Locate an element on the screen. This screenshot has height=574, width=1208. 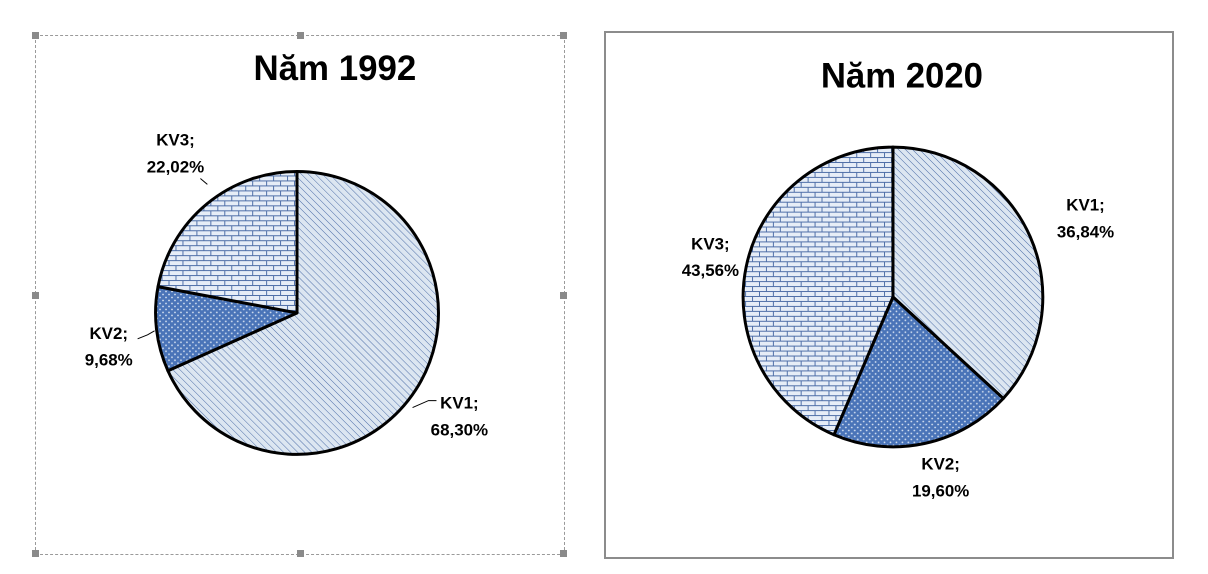
pie-slice-kv2 is located at coordinates (918, 372).